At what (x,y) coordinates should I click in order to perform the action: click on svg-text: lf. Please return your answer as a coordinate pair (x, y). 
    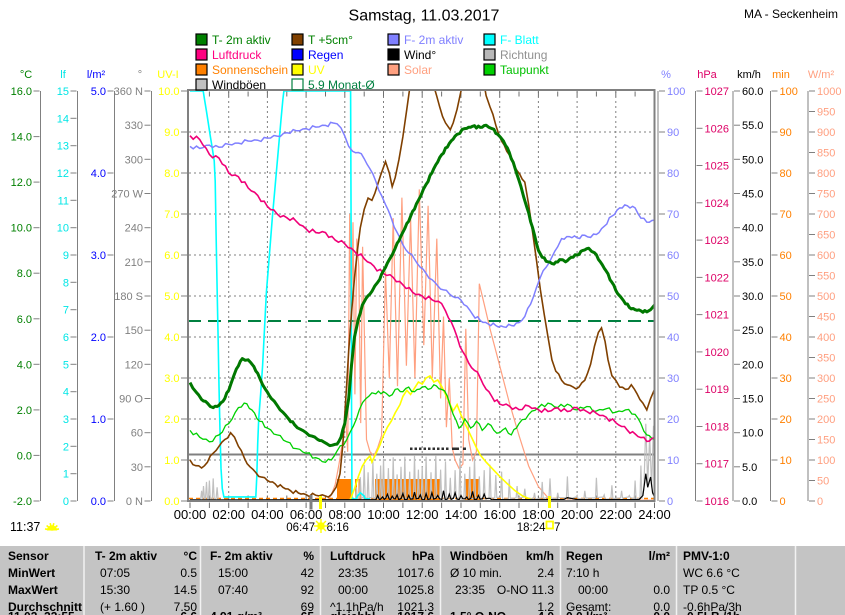
    Looking at the image, I should click on (63, 75).